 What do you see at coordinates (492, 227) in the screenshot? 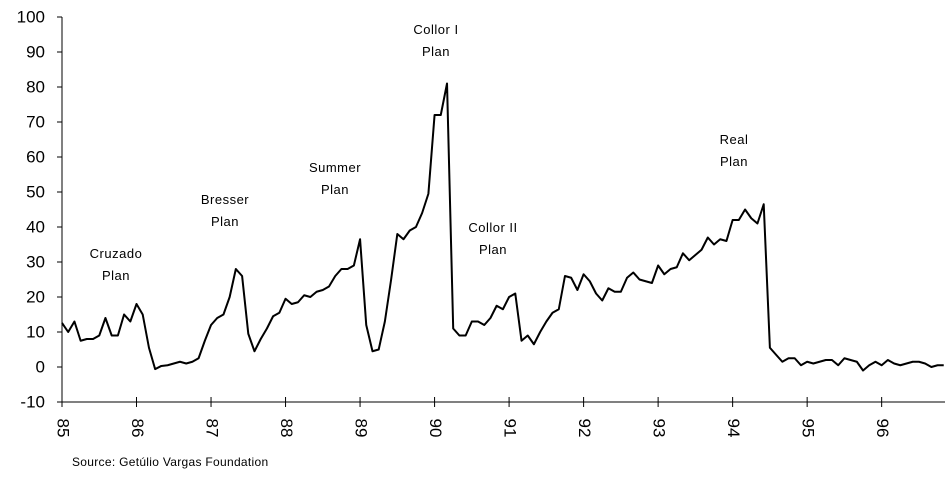
I see `annotation: Collor II` at bounding box center [492, 227].